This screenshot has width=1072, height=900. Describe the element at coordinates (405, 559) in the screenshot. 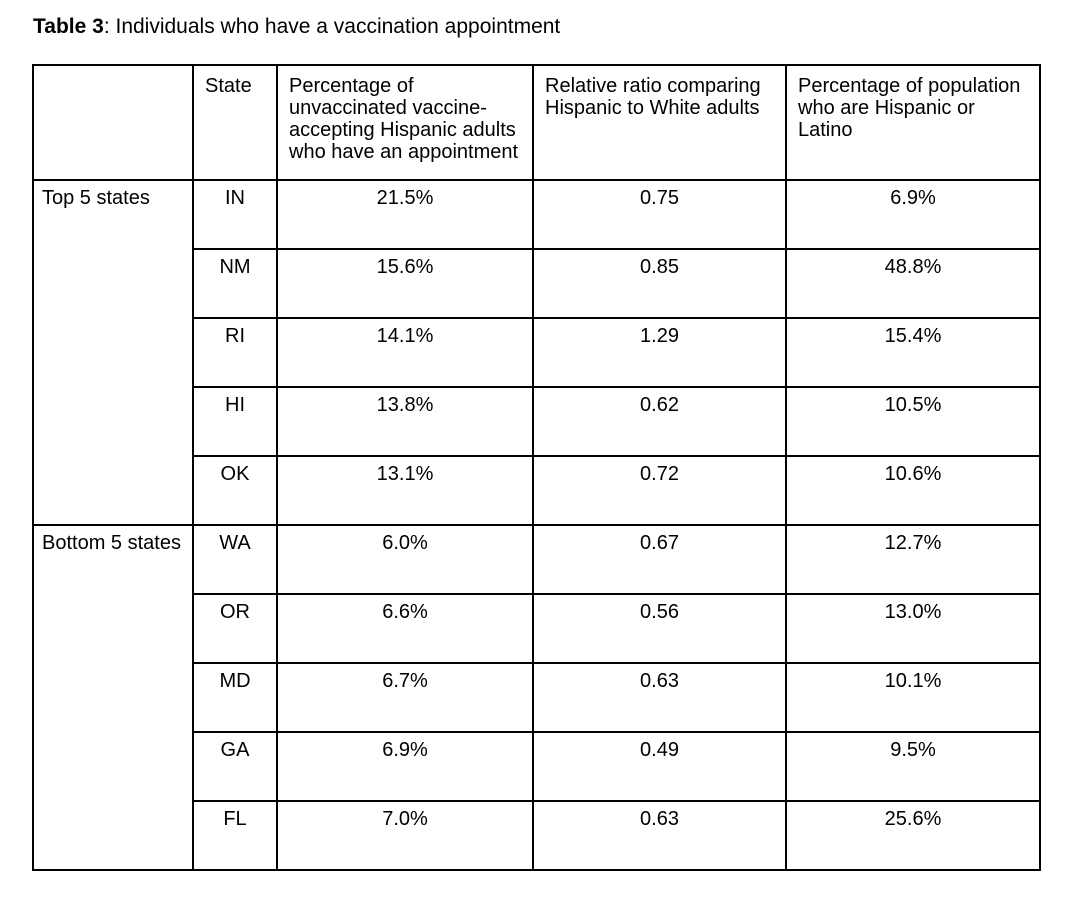

I see `pct-appointment-cell: 6.0%` at that location.